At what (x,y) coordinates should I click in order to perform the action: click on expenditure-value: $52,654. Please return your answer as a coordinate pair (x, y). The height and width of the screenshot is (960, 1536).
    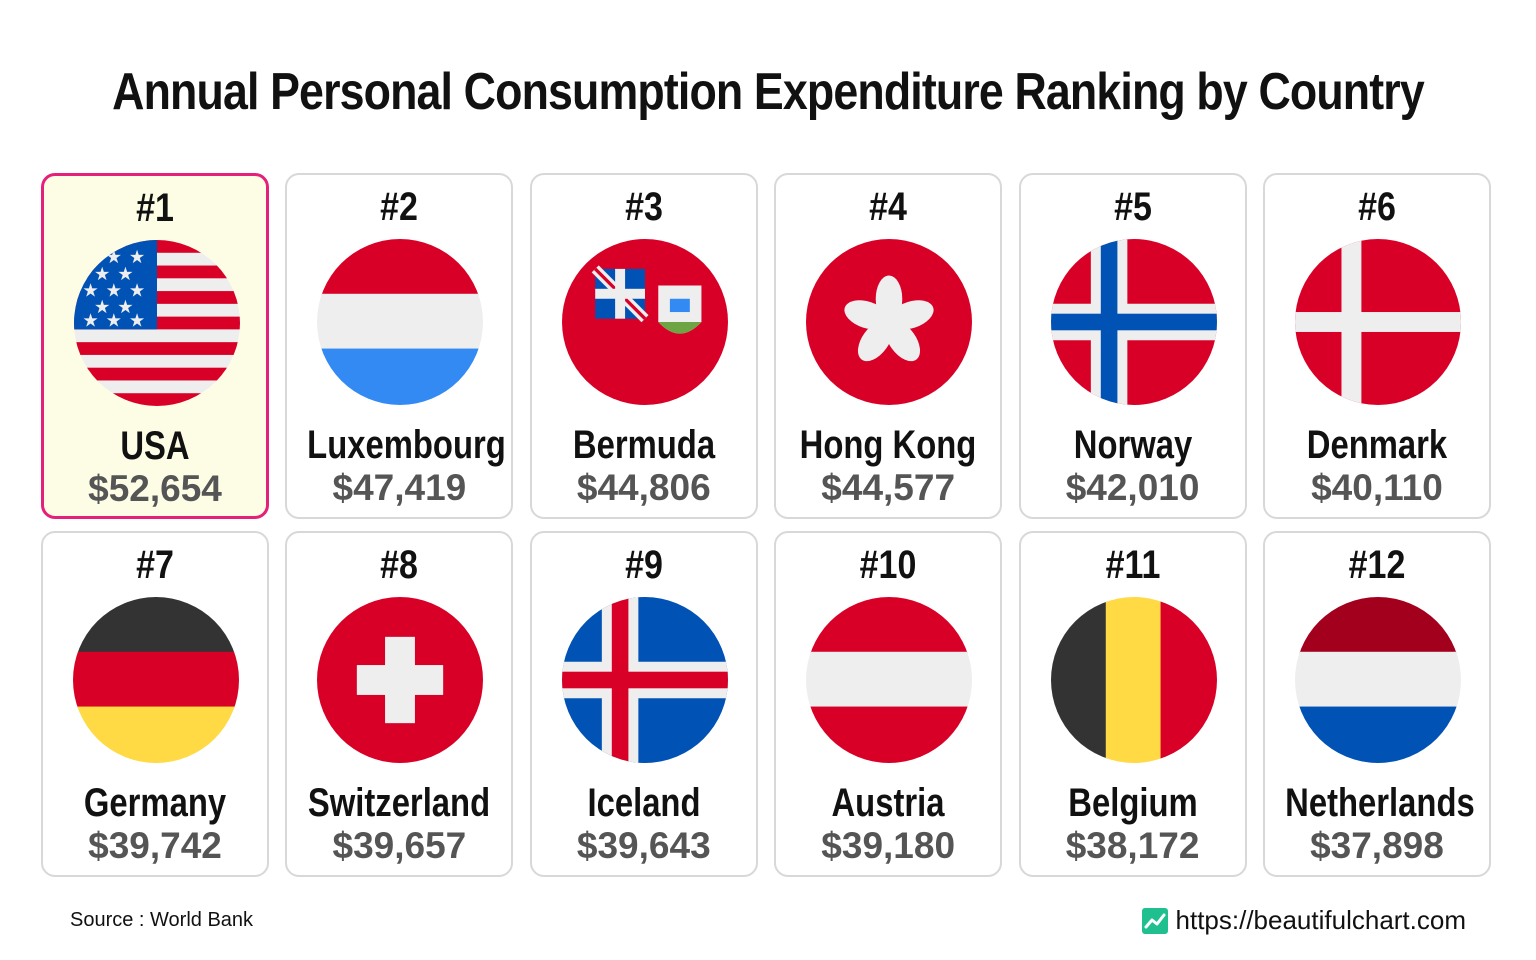
    Looking at the image, I should click on (155, 488).